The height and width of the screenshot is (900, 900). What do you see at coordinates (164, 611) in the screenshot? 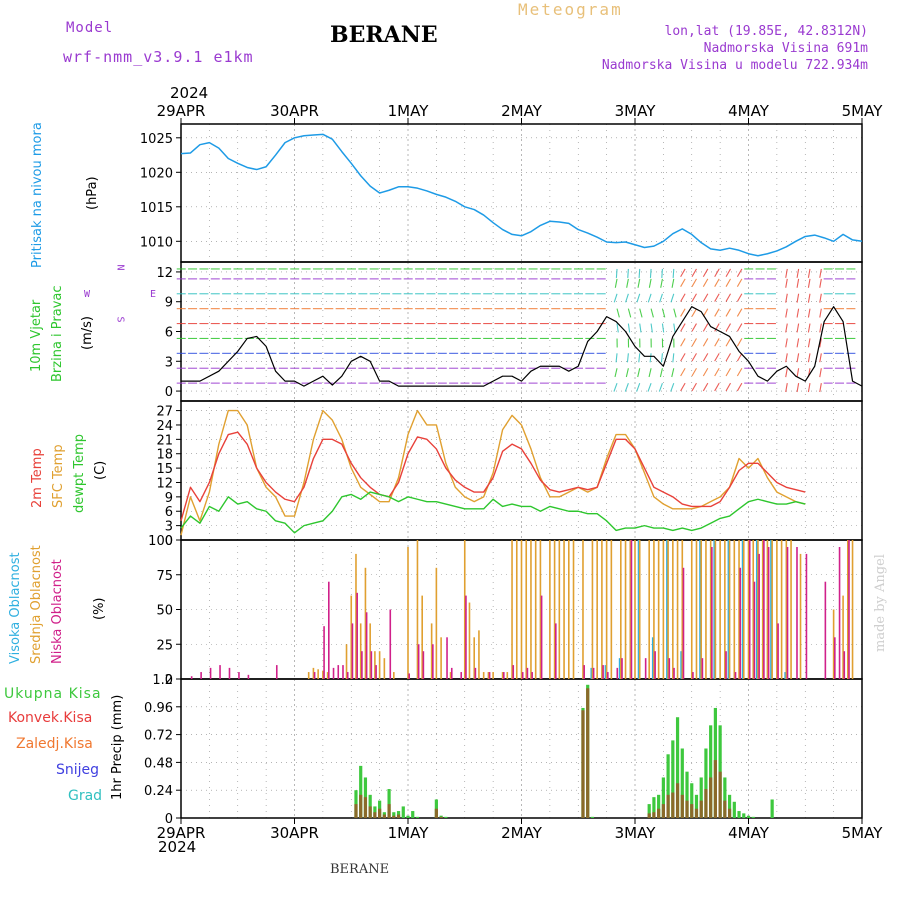
I see `y-tick-label: 50` at bounding box center [164, 611].